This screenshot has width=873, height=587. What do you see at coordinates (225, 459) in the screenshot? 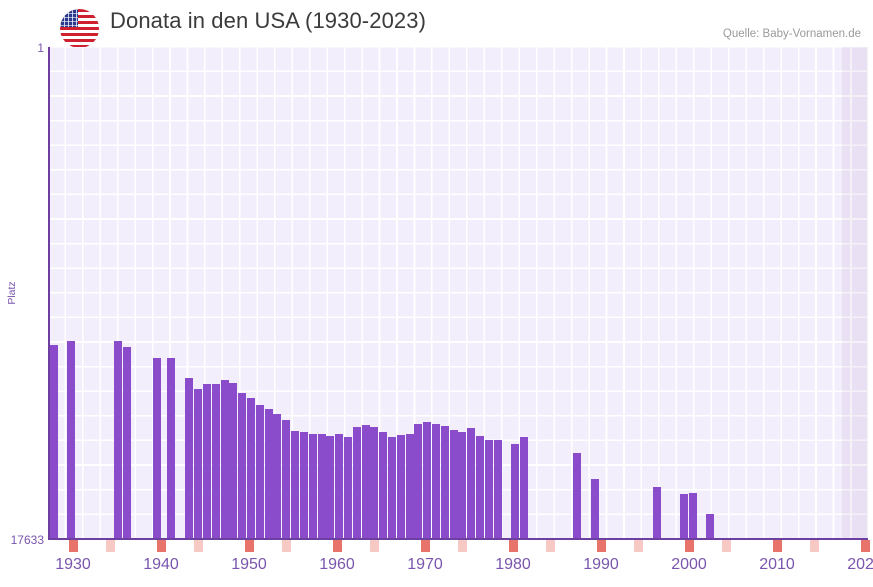
I see `bar-1948` at bounding box center [225, 459].